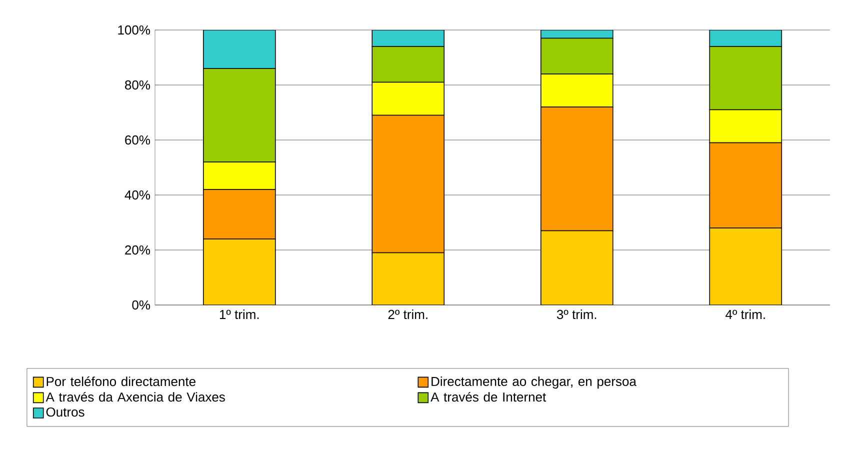  Describe the element at coordinates (137, 85) in the screenshot. I see `y-tick-label: 80%` at that location.